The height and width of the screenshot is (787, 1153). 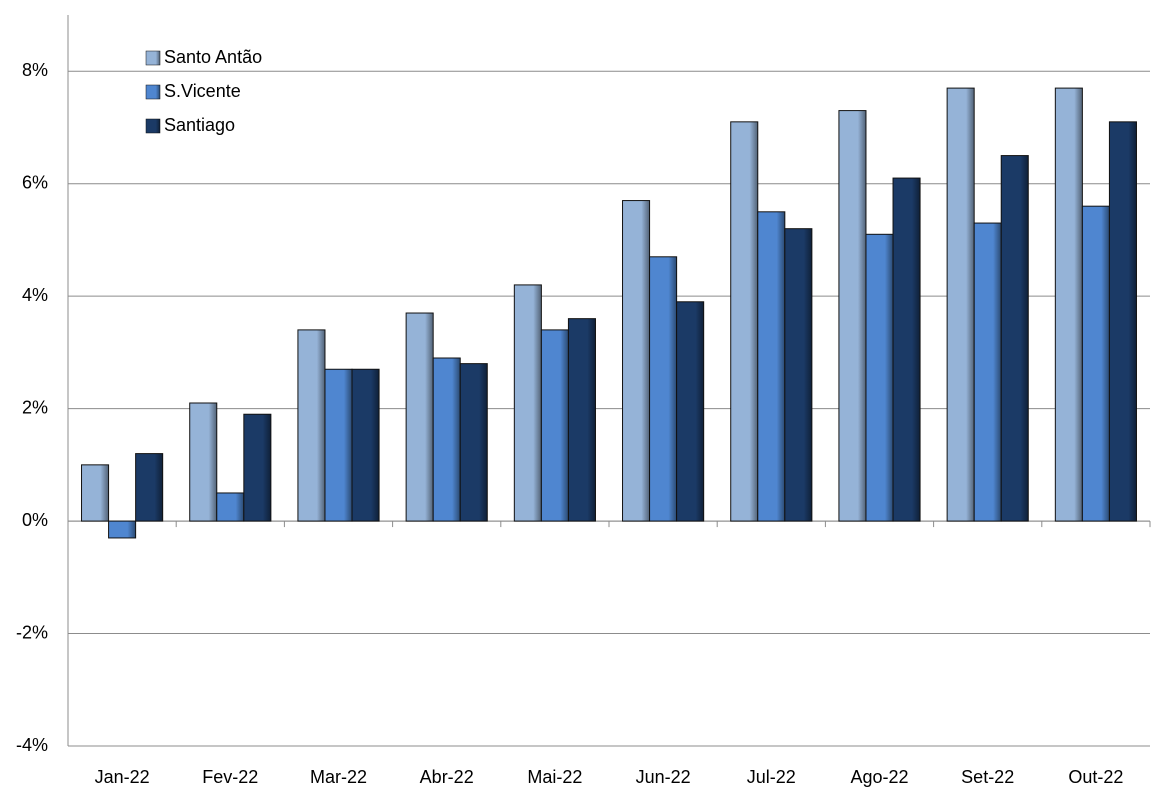 What do you see at coordinates (202, 91) in the screenshot?
I see `legend-label: S.Vicente` at bounding box center [202, 91].